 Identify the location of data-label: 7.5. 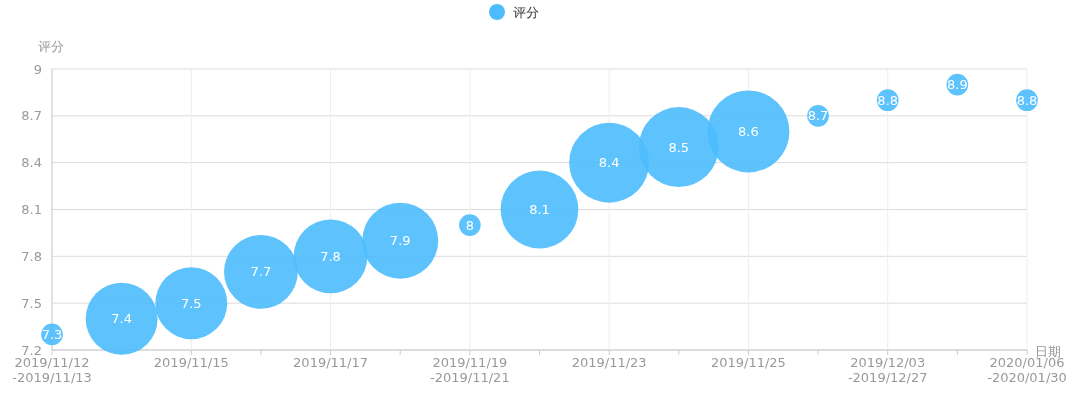
(191, 303).